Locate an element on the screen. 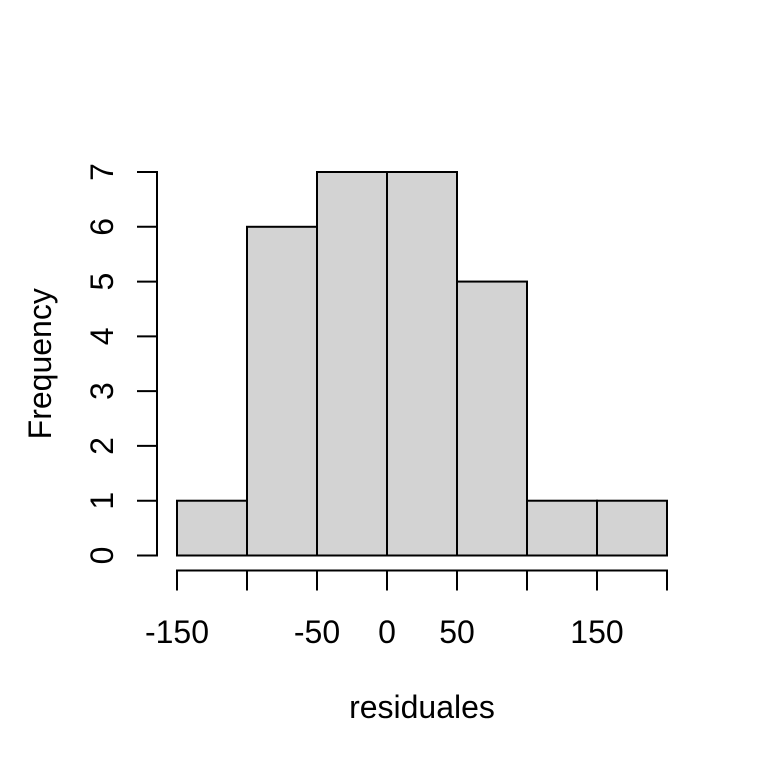  y-tick-label: 1 is located at coordinates (102, 501).